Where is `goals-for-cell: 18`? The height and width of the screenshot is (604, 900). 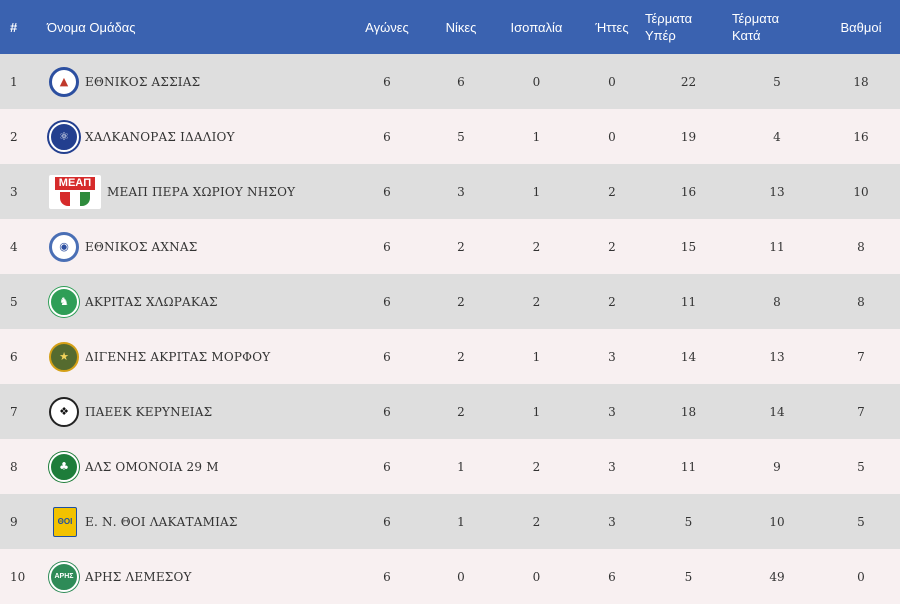
goals-for-cell: 18 is located at coordinates (688, 411).